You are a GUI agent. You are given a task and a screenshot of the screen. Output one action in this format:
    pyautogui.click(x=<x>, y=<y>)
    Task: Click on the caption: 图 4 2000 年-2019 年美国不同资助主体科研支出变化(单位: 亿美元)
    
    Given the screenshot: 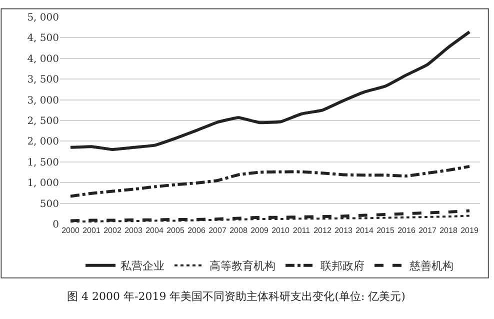 What is the action you would take?
    pyautogui.click(x=236, y=296)
    